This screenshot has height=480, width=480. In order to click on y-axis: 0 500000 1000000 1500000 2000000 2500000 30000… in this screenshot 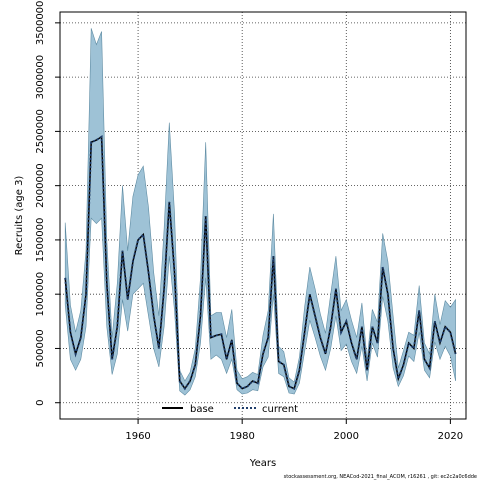, I will do `click(47, 203)`.